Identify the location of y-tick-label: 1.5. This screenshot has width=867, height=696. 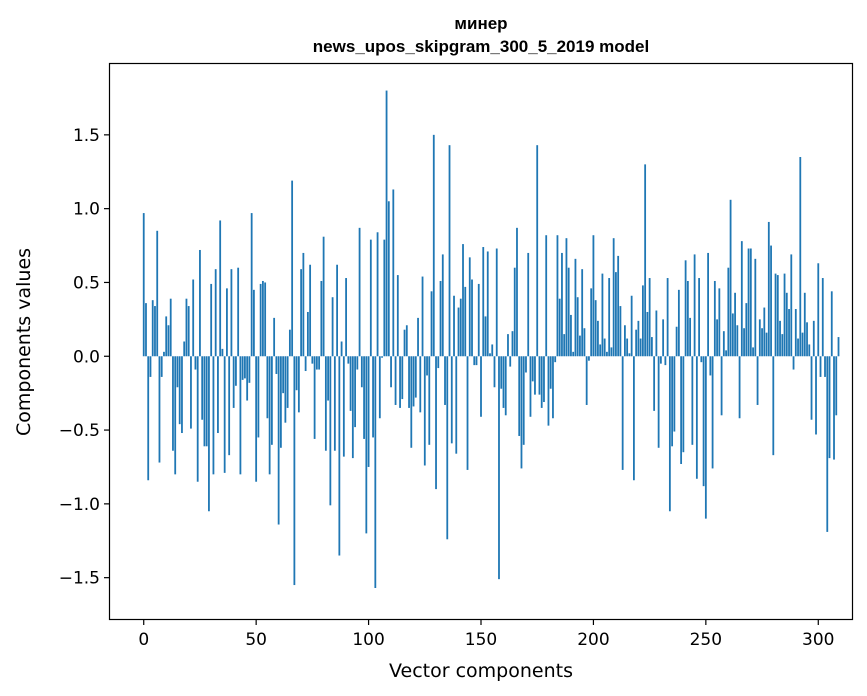
(86, 136).